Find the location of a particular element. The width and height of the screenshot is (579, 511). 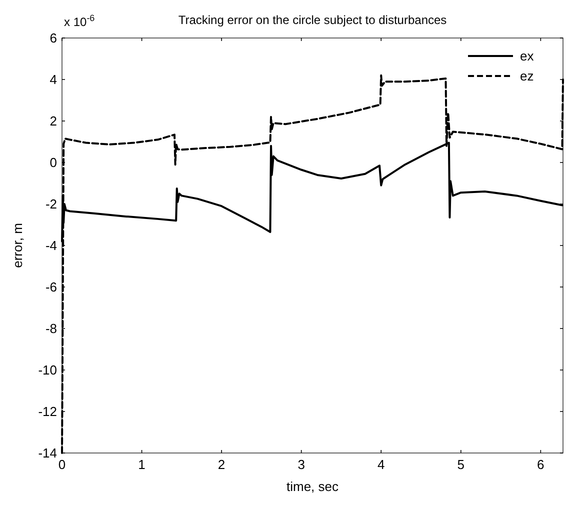

y-tick-label: 4 is located at coordinates (53, 80).